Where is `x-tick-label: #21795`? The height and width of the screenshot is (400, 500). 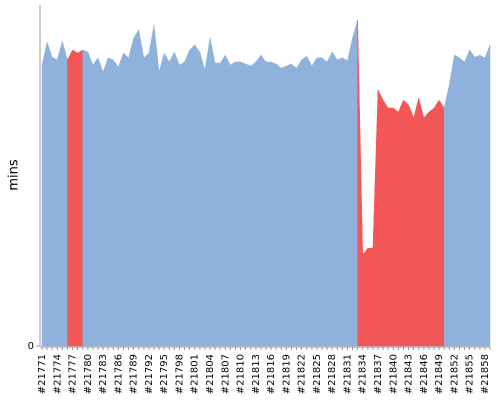 x-tick-label: #21795 is located at coordinates (164, 374).